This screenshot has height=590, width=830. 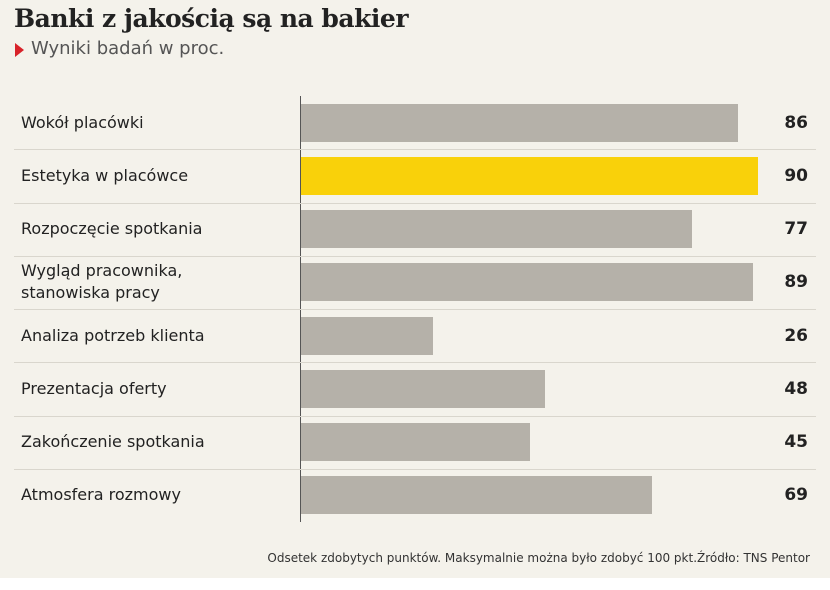 I want to click on category-label: Rozpoczęcie spotkania, so click(x=112, y=229).